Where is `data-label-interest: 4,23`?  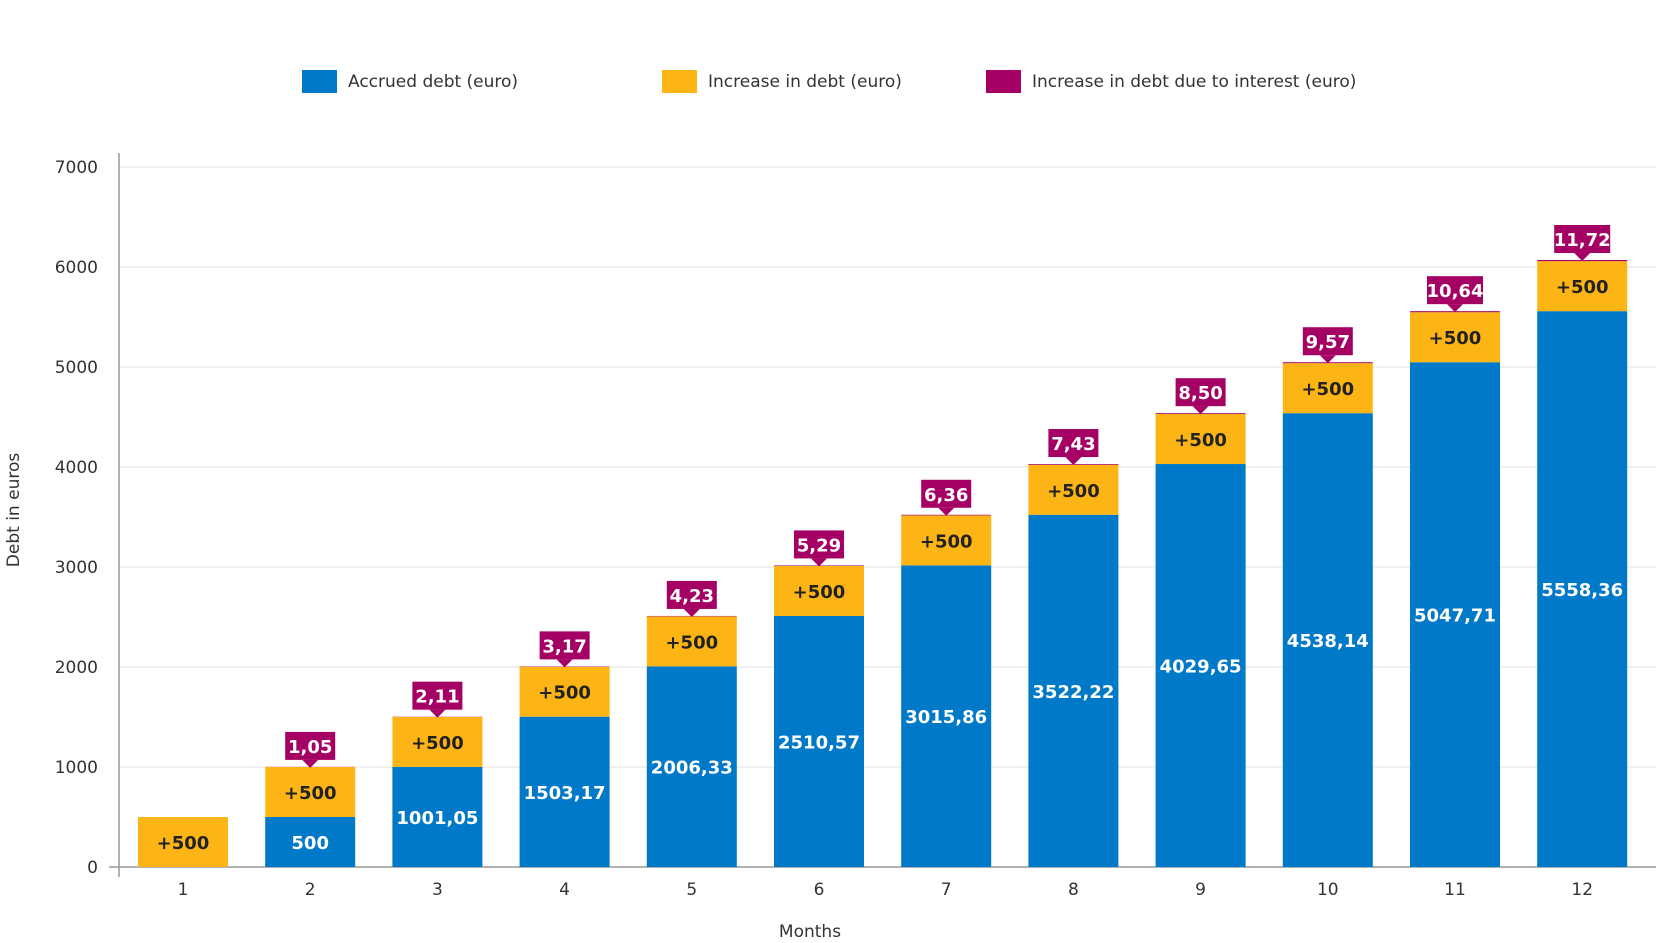
data-label-interest: 4,23 is located at coordinates (692, 596).